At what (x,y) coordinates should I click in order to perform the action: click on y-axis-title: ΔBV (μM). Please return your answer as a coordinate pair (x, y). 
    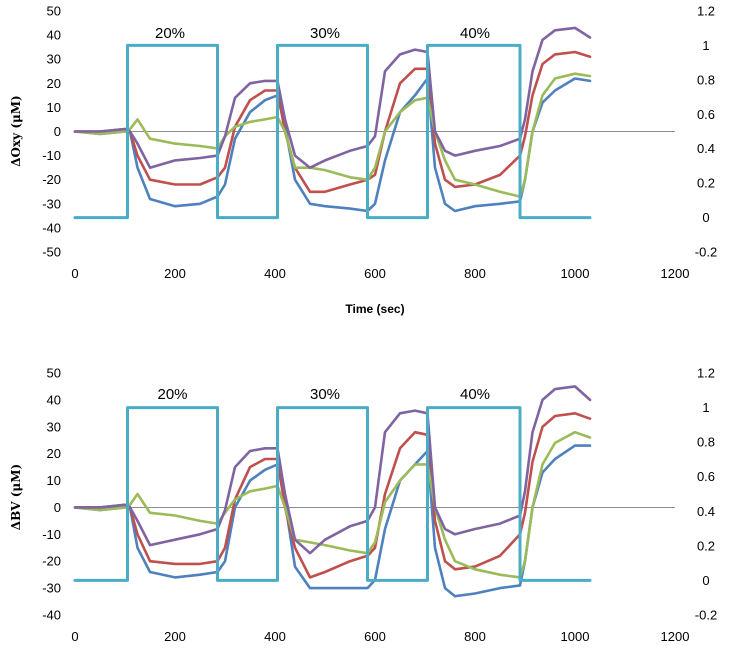
    Looking at the image, I should click on (16, 497).